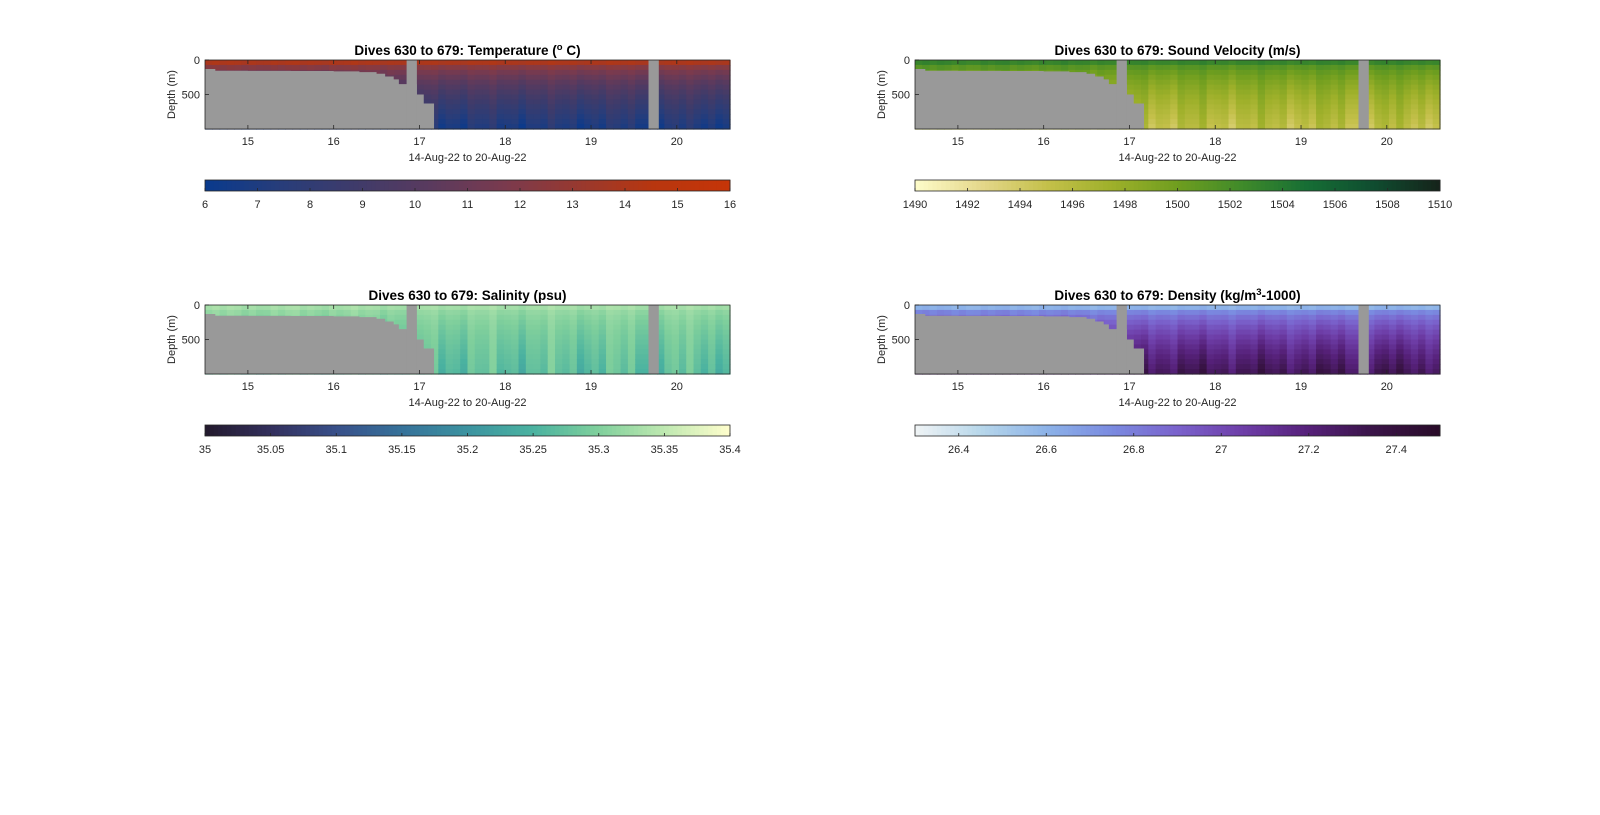 This screenshot has width=1600, height=815. What do you see at coordinates (591, 387) in the screenshot?
I see `x-tick-label: 19` at bounding box center [591, 387].